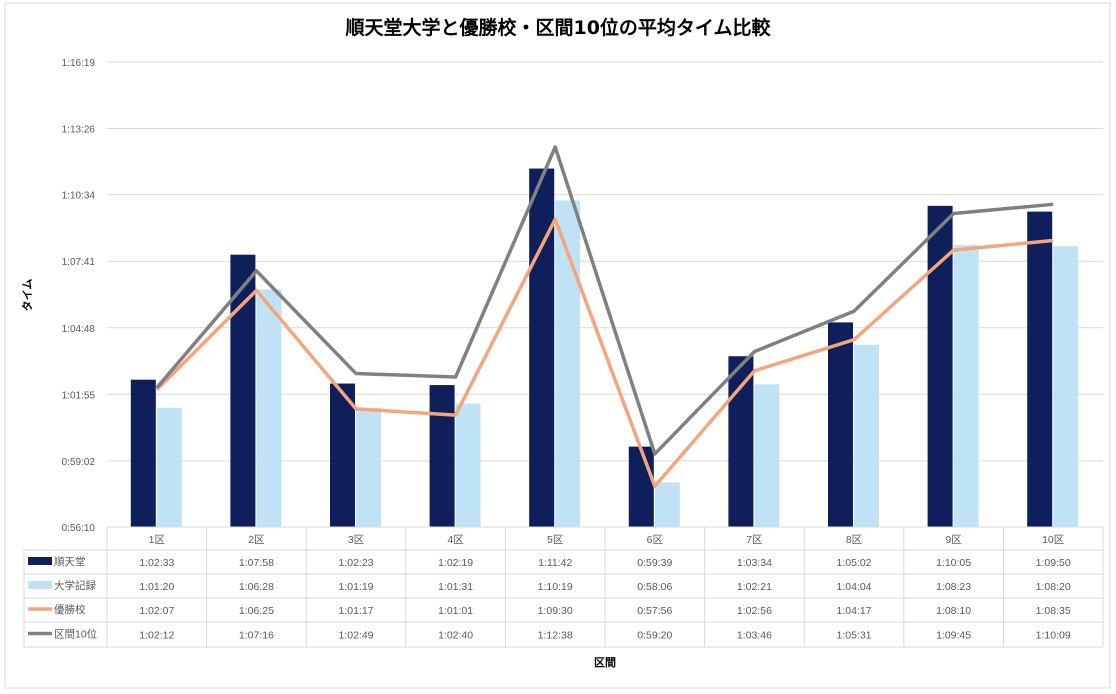 The width and height of the screenshot is (1116, 694). I want to click on table-cell: 0:59:39, so click(654, 563).